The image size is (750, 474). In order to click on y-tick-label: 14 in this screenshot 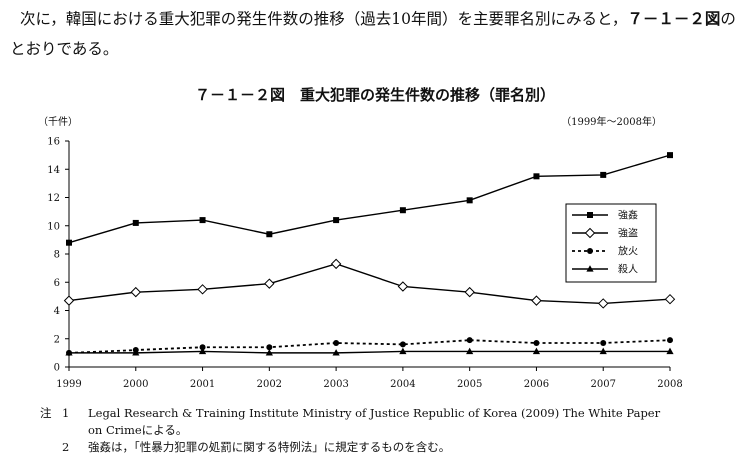, I will do `click(53, 170)`.